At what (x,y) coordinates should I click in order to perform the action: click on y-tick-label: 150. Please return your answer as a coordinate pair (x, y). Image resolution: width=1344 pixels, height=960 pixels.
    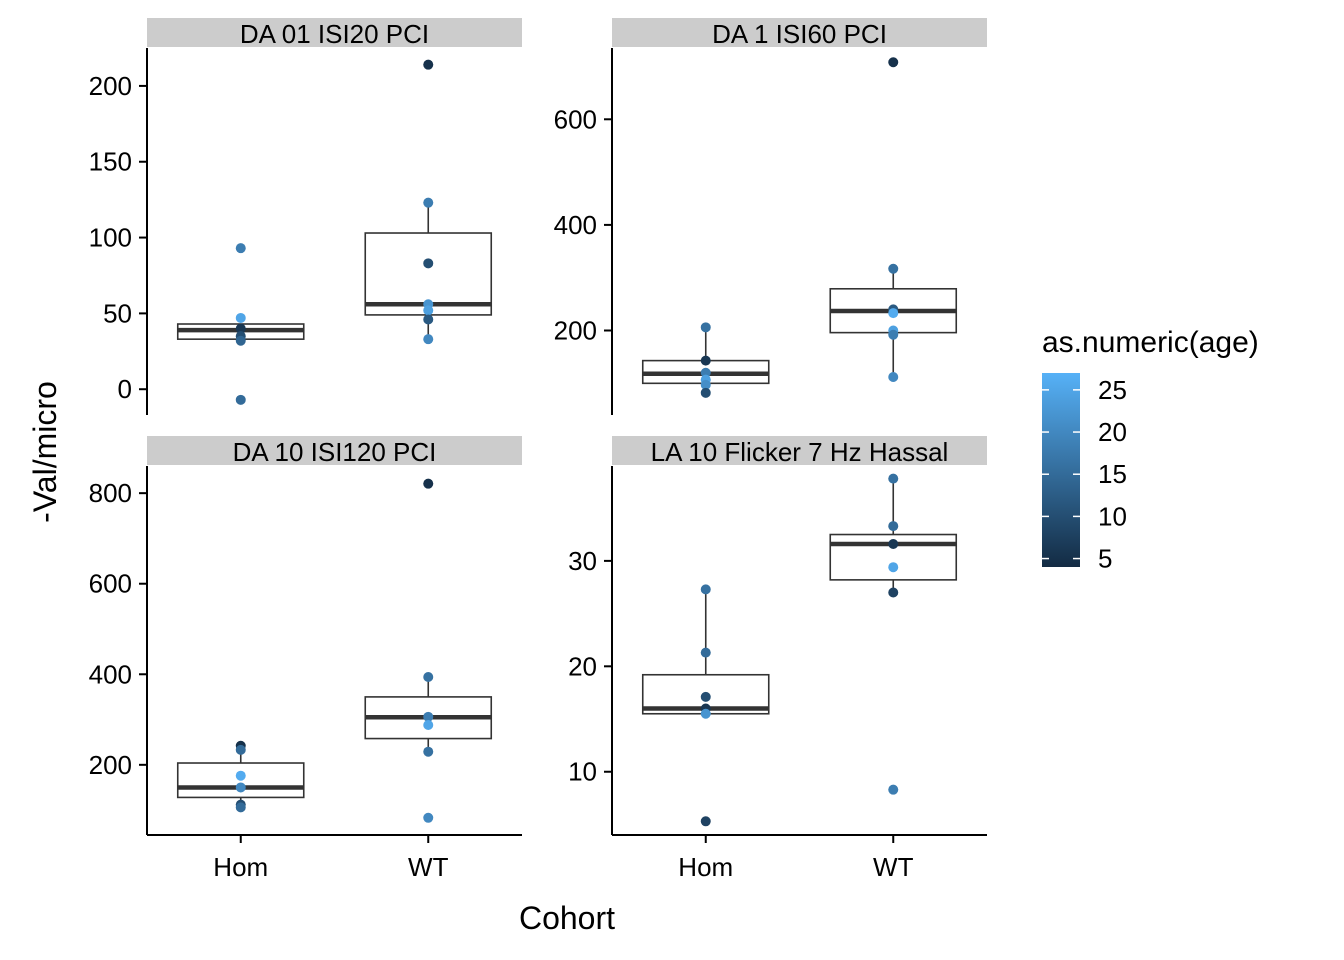
    Looking at the image, I should click on (110, 162).